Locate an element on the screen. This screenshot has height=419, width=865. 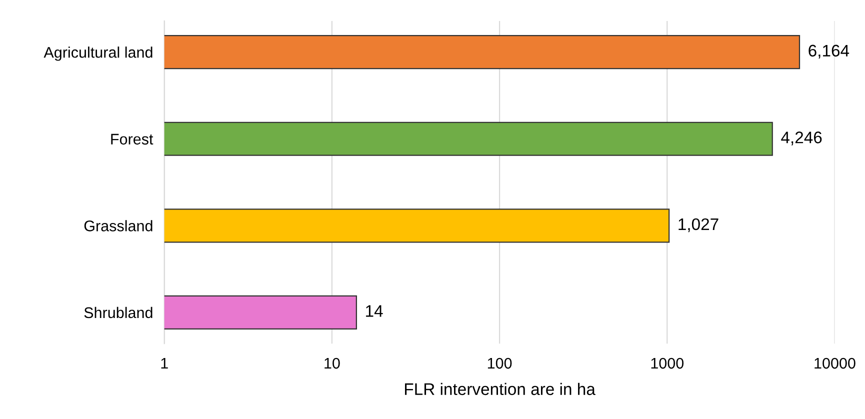
x-tick-label: 1000 is located at coordinates (667, 363).